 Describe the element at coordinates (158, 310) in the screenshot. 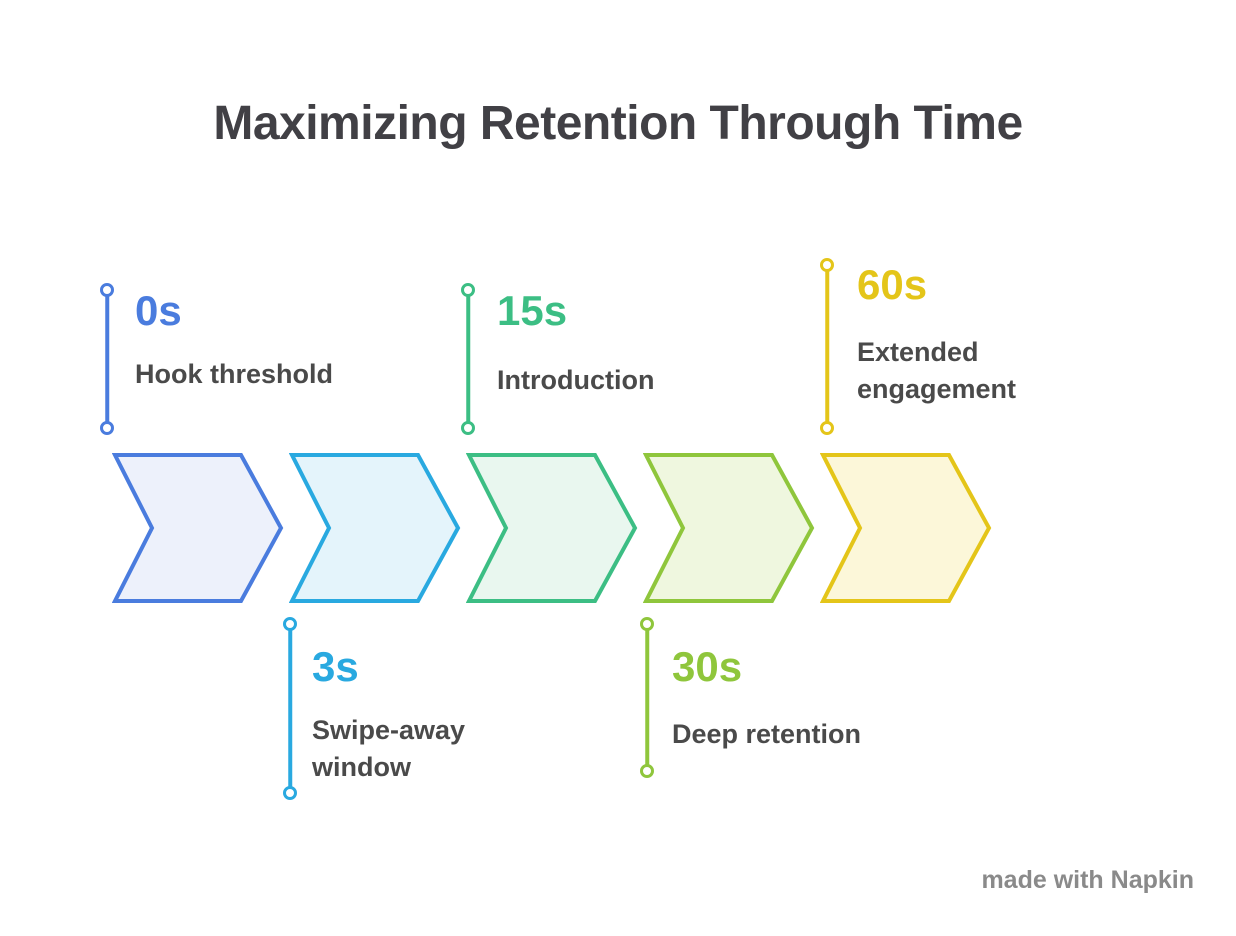

I see `time-label: 0s` at that location.